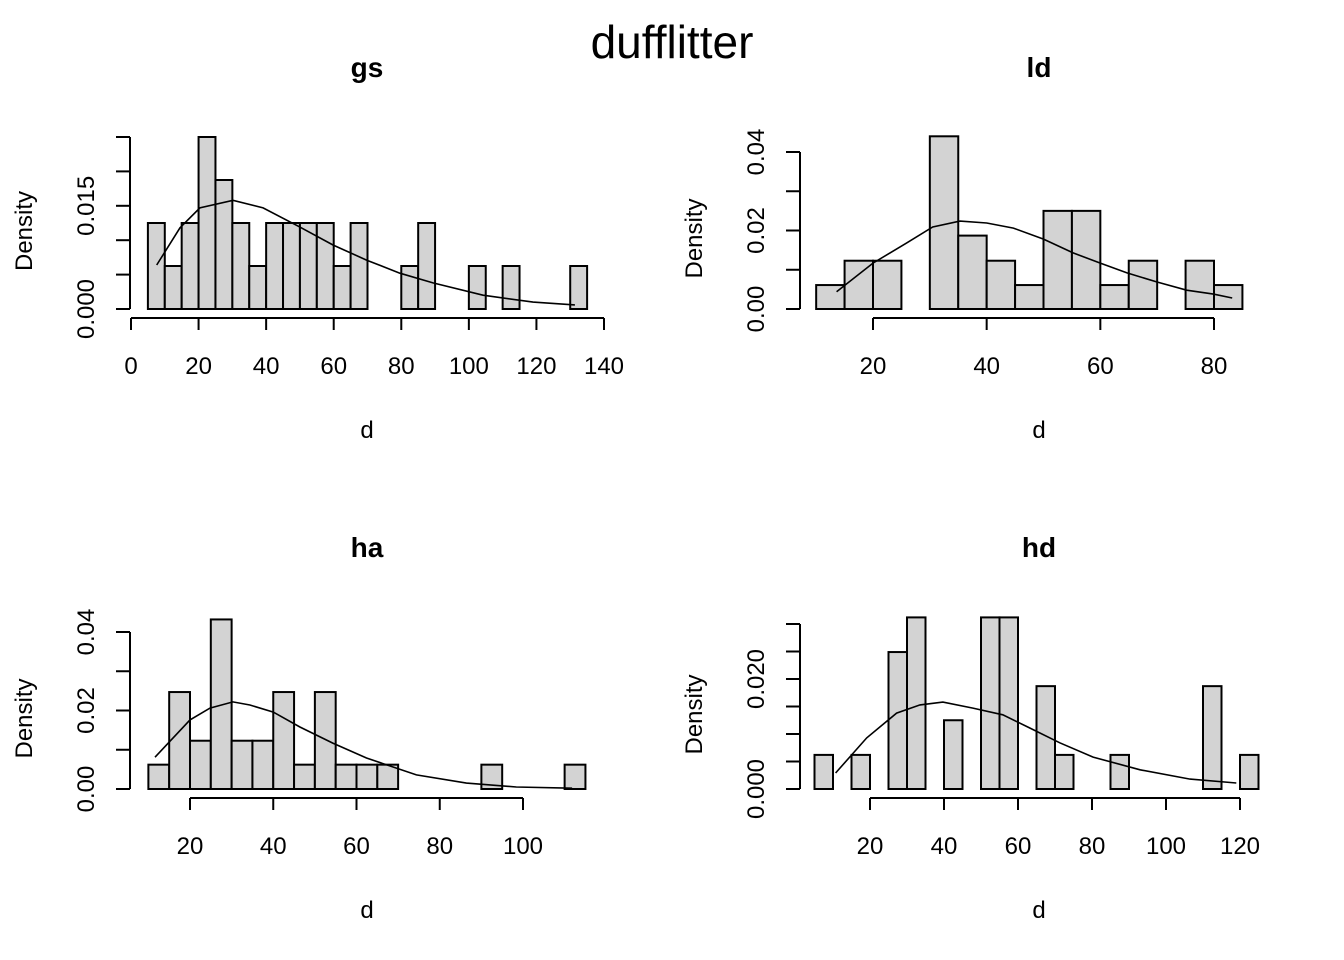 The image size is (1344, 960). What do you see at coordinates (756, 679) in the screenshot?
I see `y-tick-label: 0.020` at bounding box center [756, 679].